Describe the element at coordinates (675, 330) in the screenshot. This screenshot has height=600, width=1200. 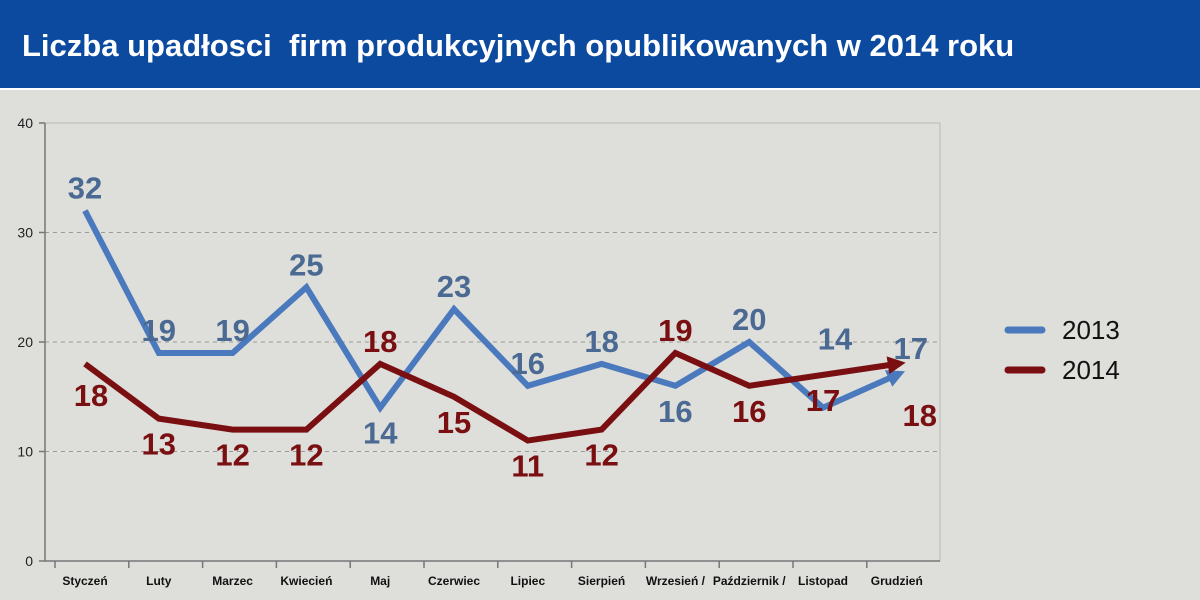
I see `data-label-2014: 19` at that location.